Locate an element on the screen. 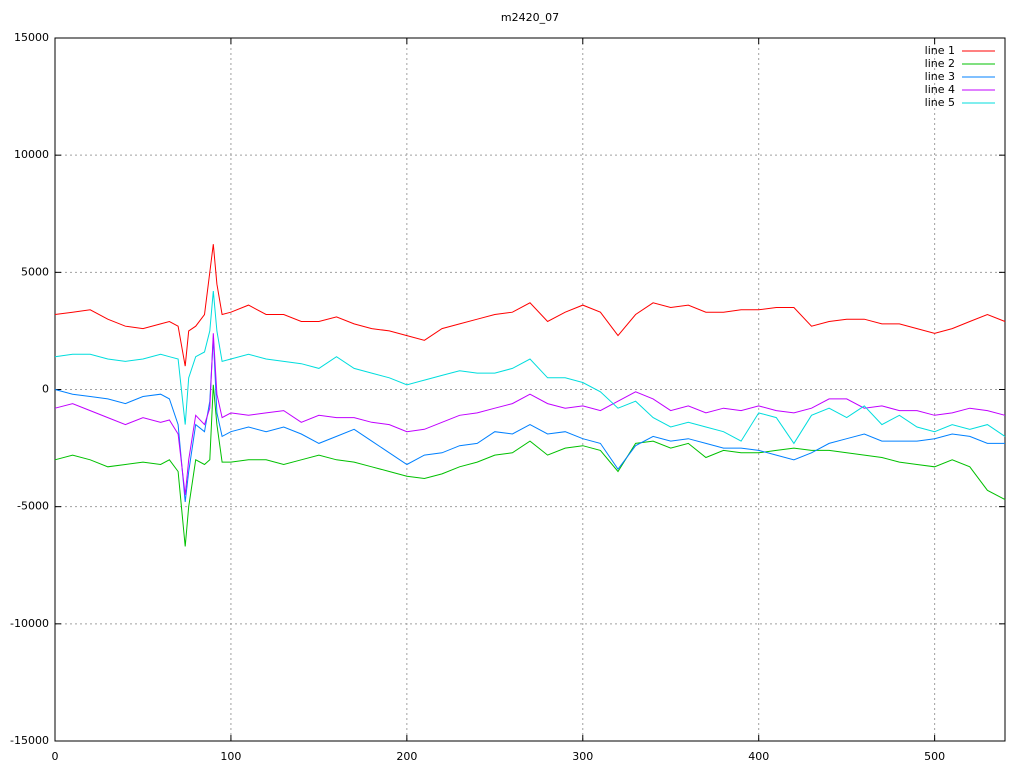 The image size is (1024, 768). y-tick-label: -15000 is located at coordinates (29, 740).